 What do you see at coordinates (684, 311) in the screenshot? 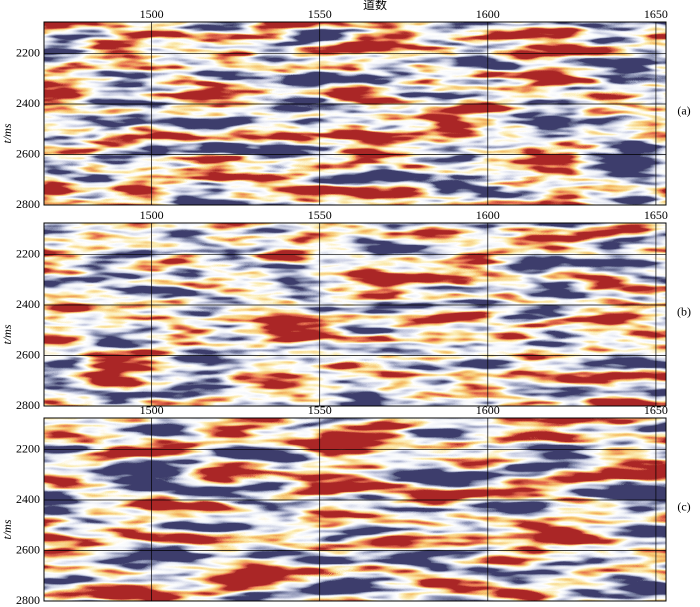
I see `panel-label: (b)` at bounding box center [684, 311].